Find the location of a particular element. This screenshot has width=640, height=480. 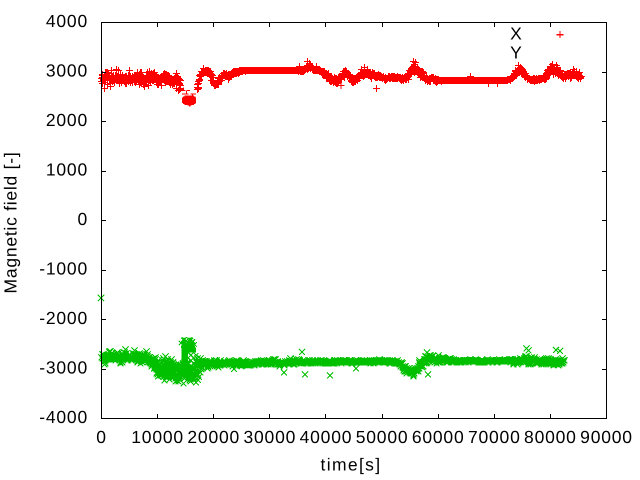

svg-text: 3000 is located at coordinates (67, 70).